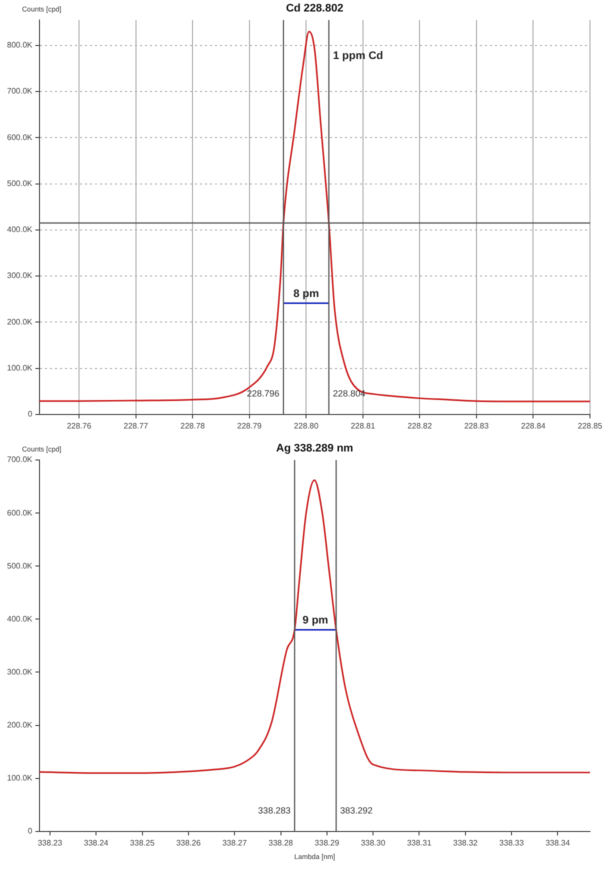 This screenshot has width=608, height=881. Describe the element at coordinates (20, 45) in the screenshot. I see `y-tick-label: 800.0K` at that location.